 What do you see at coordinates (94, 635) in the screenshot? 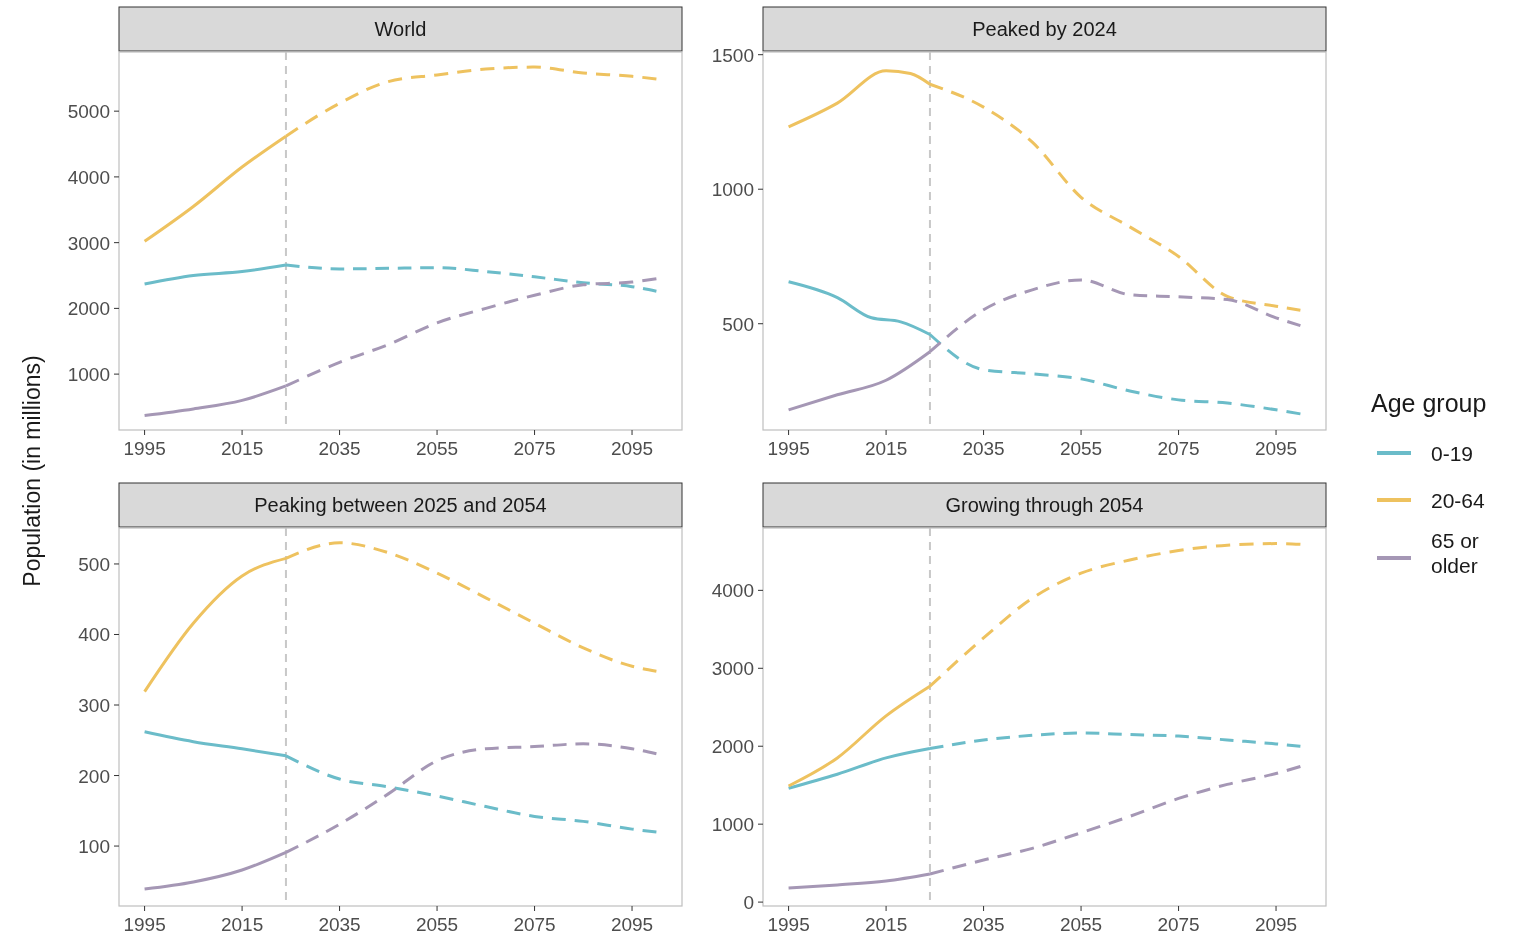
I see `y-tick-label: 400` at bounding box center [94, 635].